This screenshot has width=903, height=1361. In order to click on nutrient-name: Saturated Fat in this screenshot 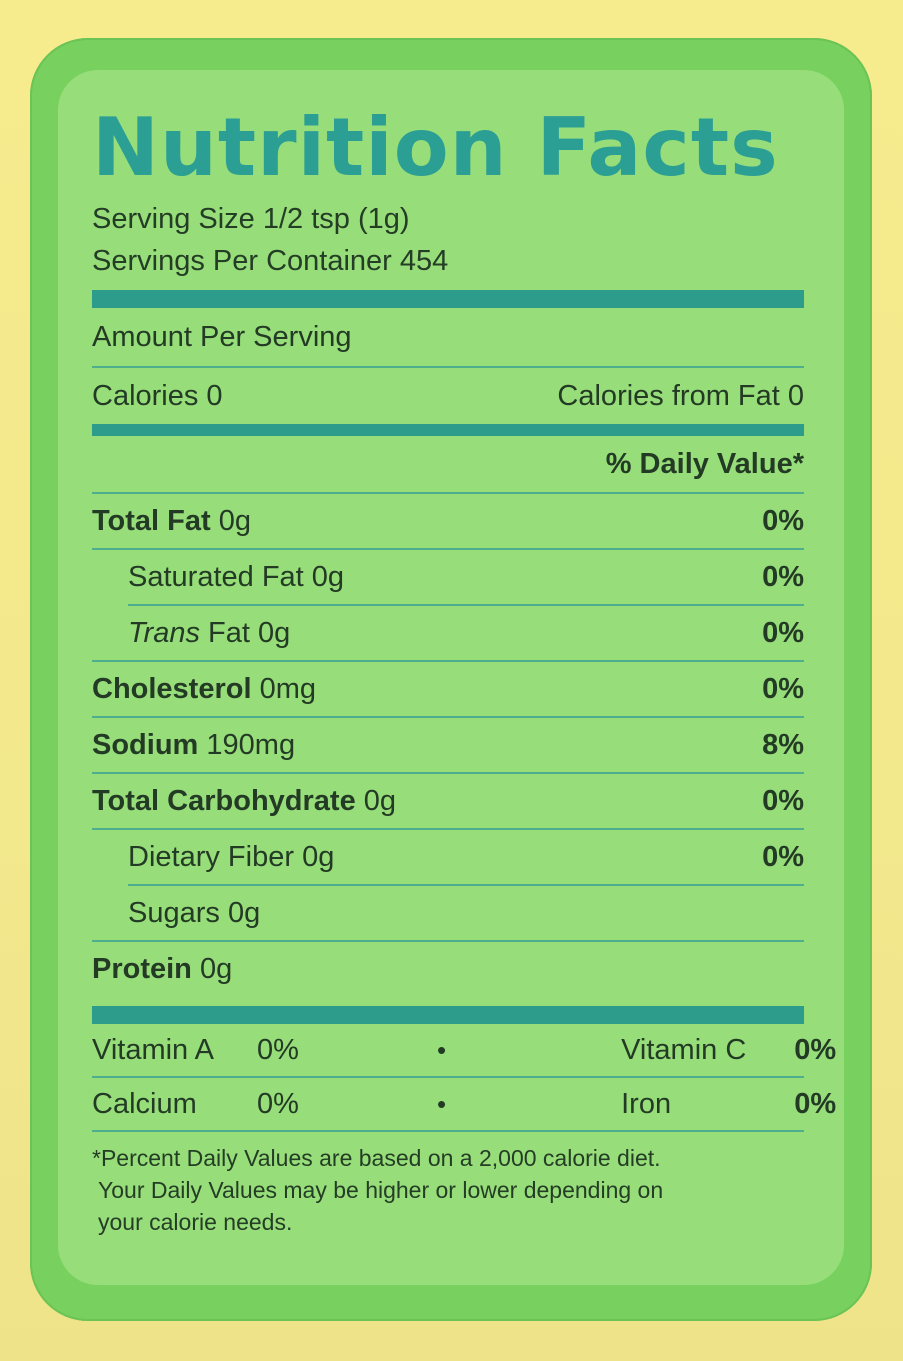, I will do `click(216, 576)`.